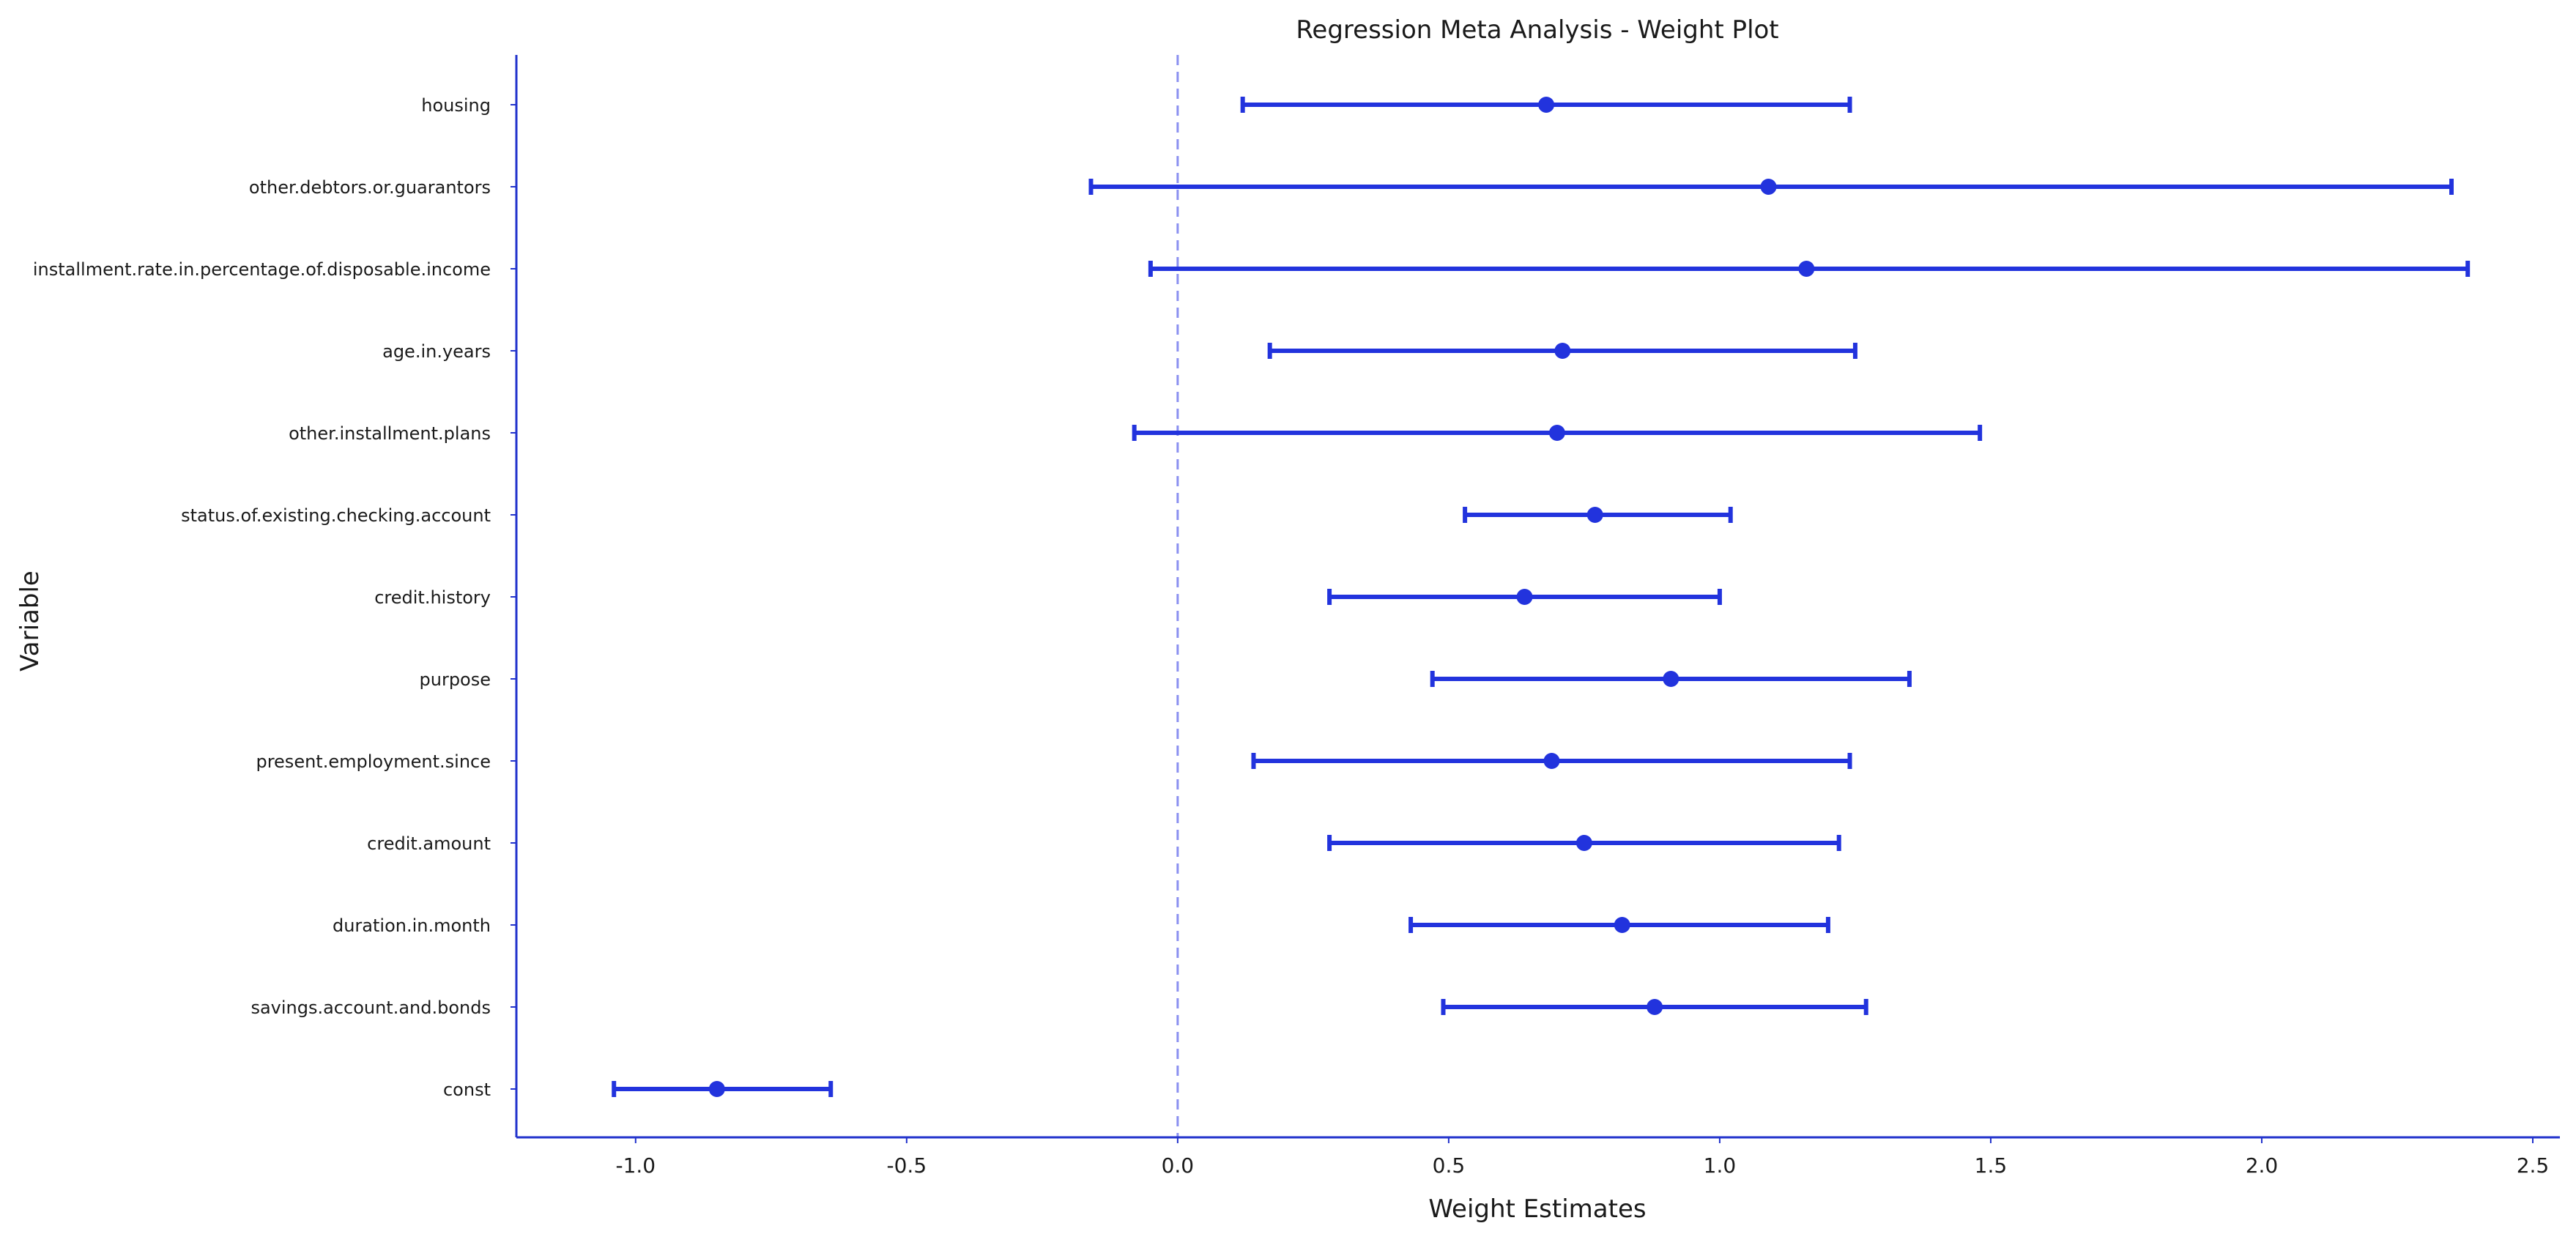 The height and width of the screenshot is (1245, 2576). Describe the element at coordinates (436, 351) in the screenshot. I see `y-category-label: age.in.years` at that location.